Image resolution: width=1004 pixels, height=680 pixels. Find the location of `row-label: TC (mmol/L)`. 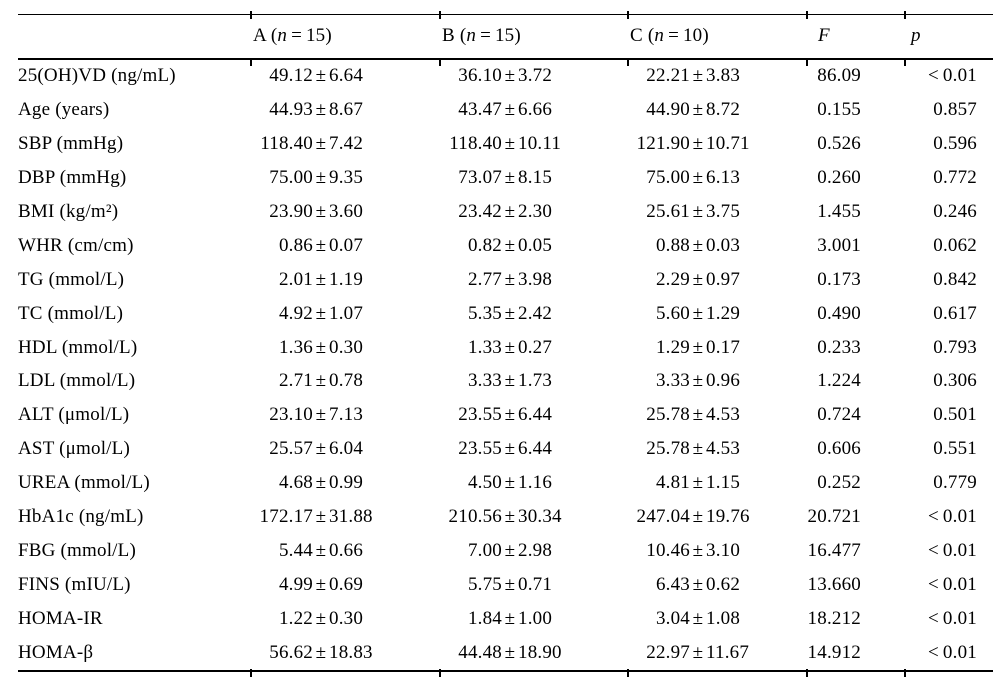

row-label: TC (mmol/L) is located at coordinates (71, 313).